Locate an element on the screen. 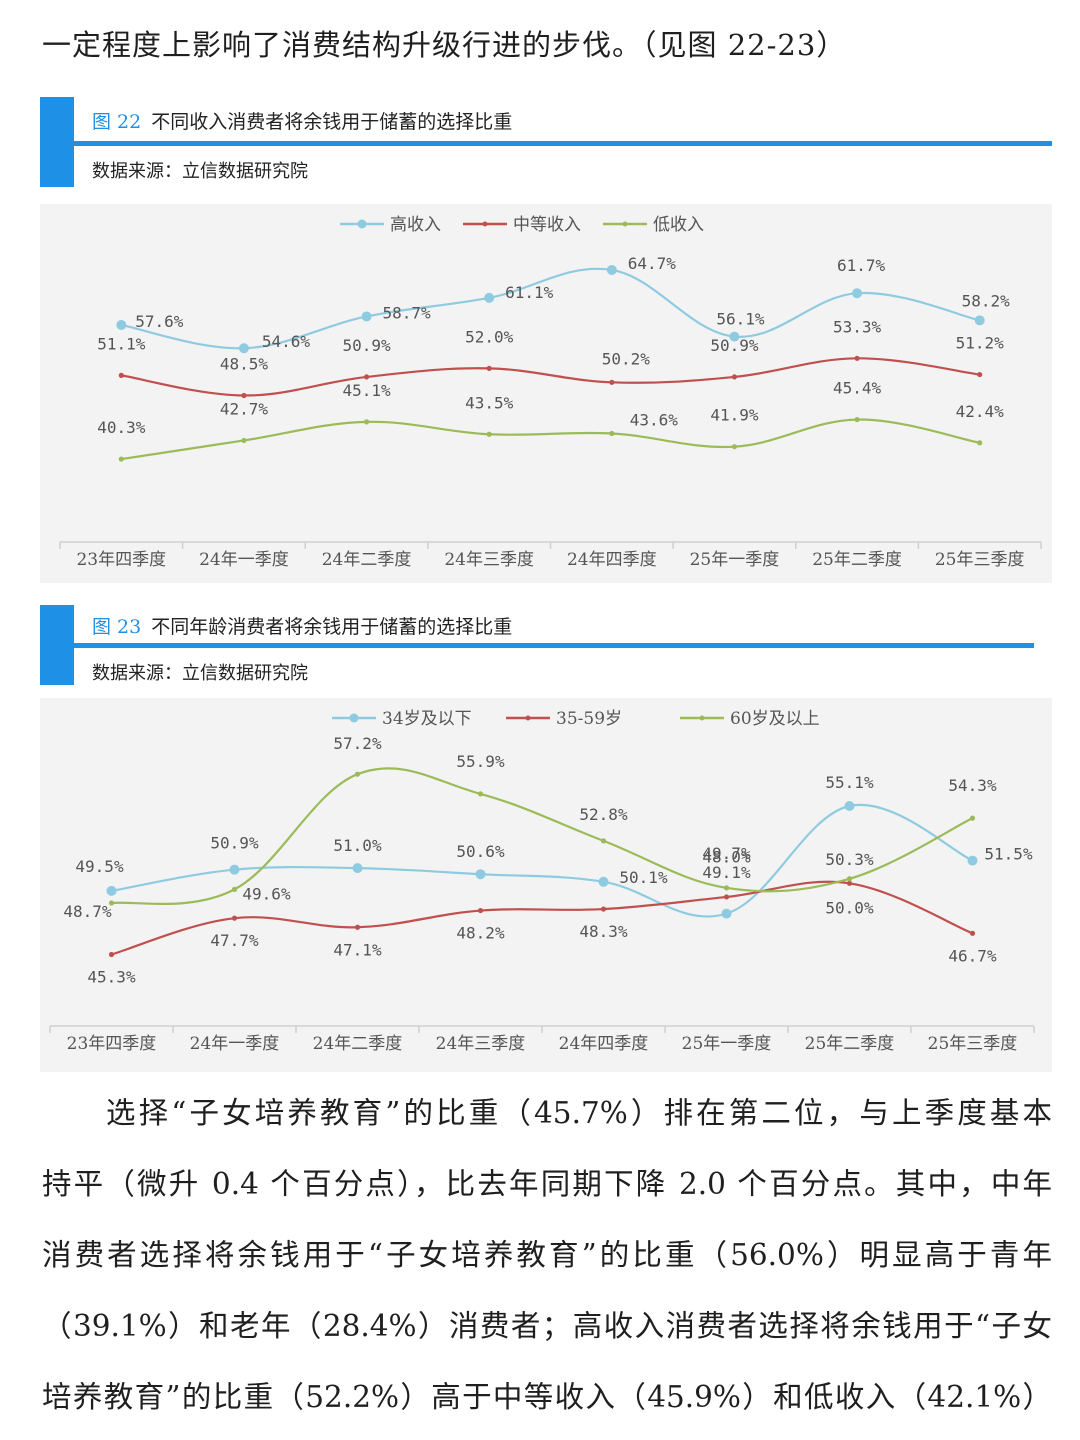 The image size is (1080, 1440). legend-item: 60岁及以上 is located at coordinates (750, 719).